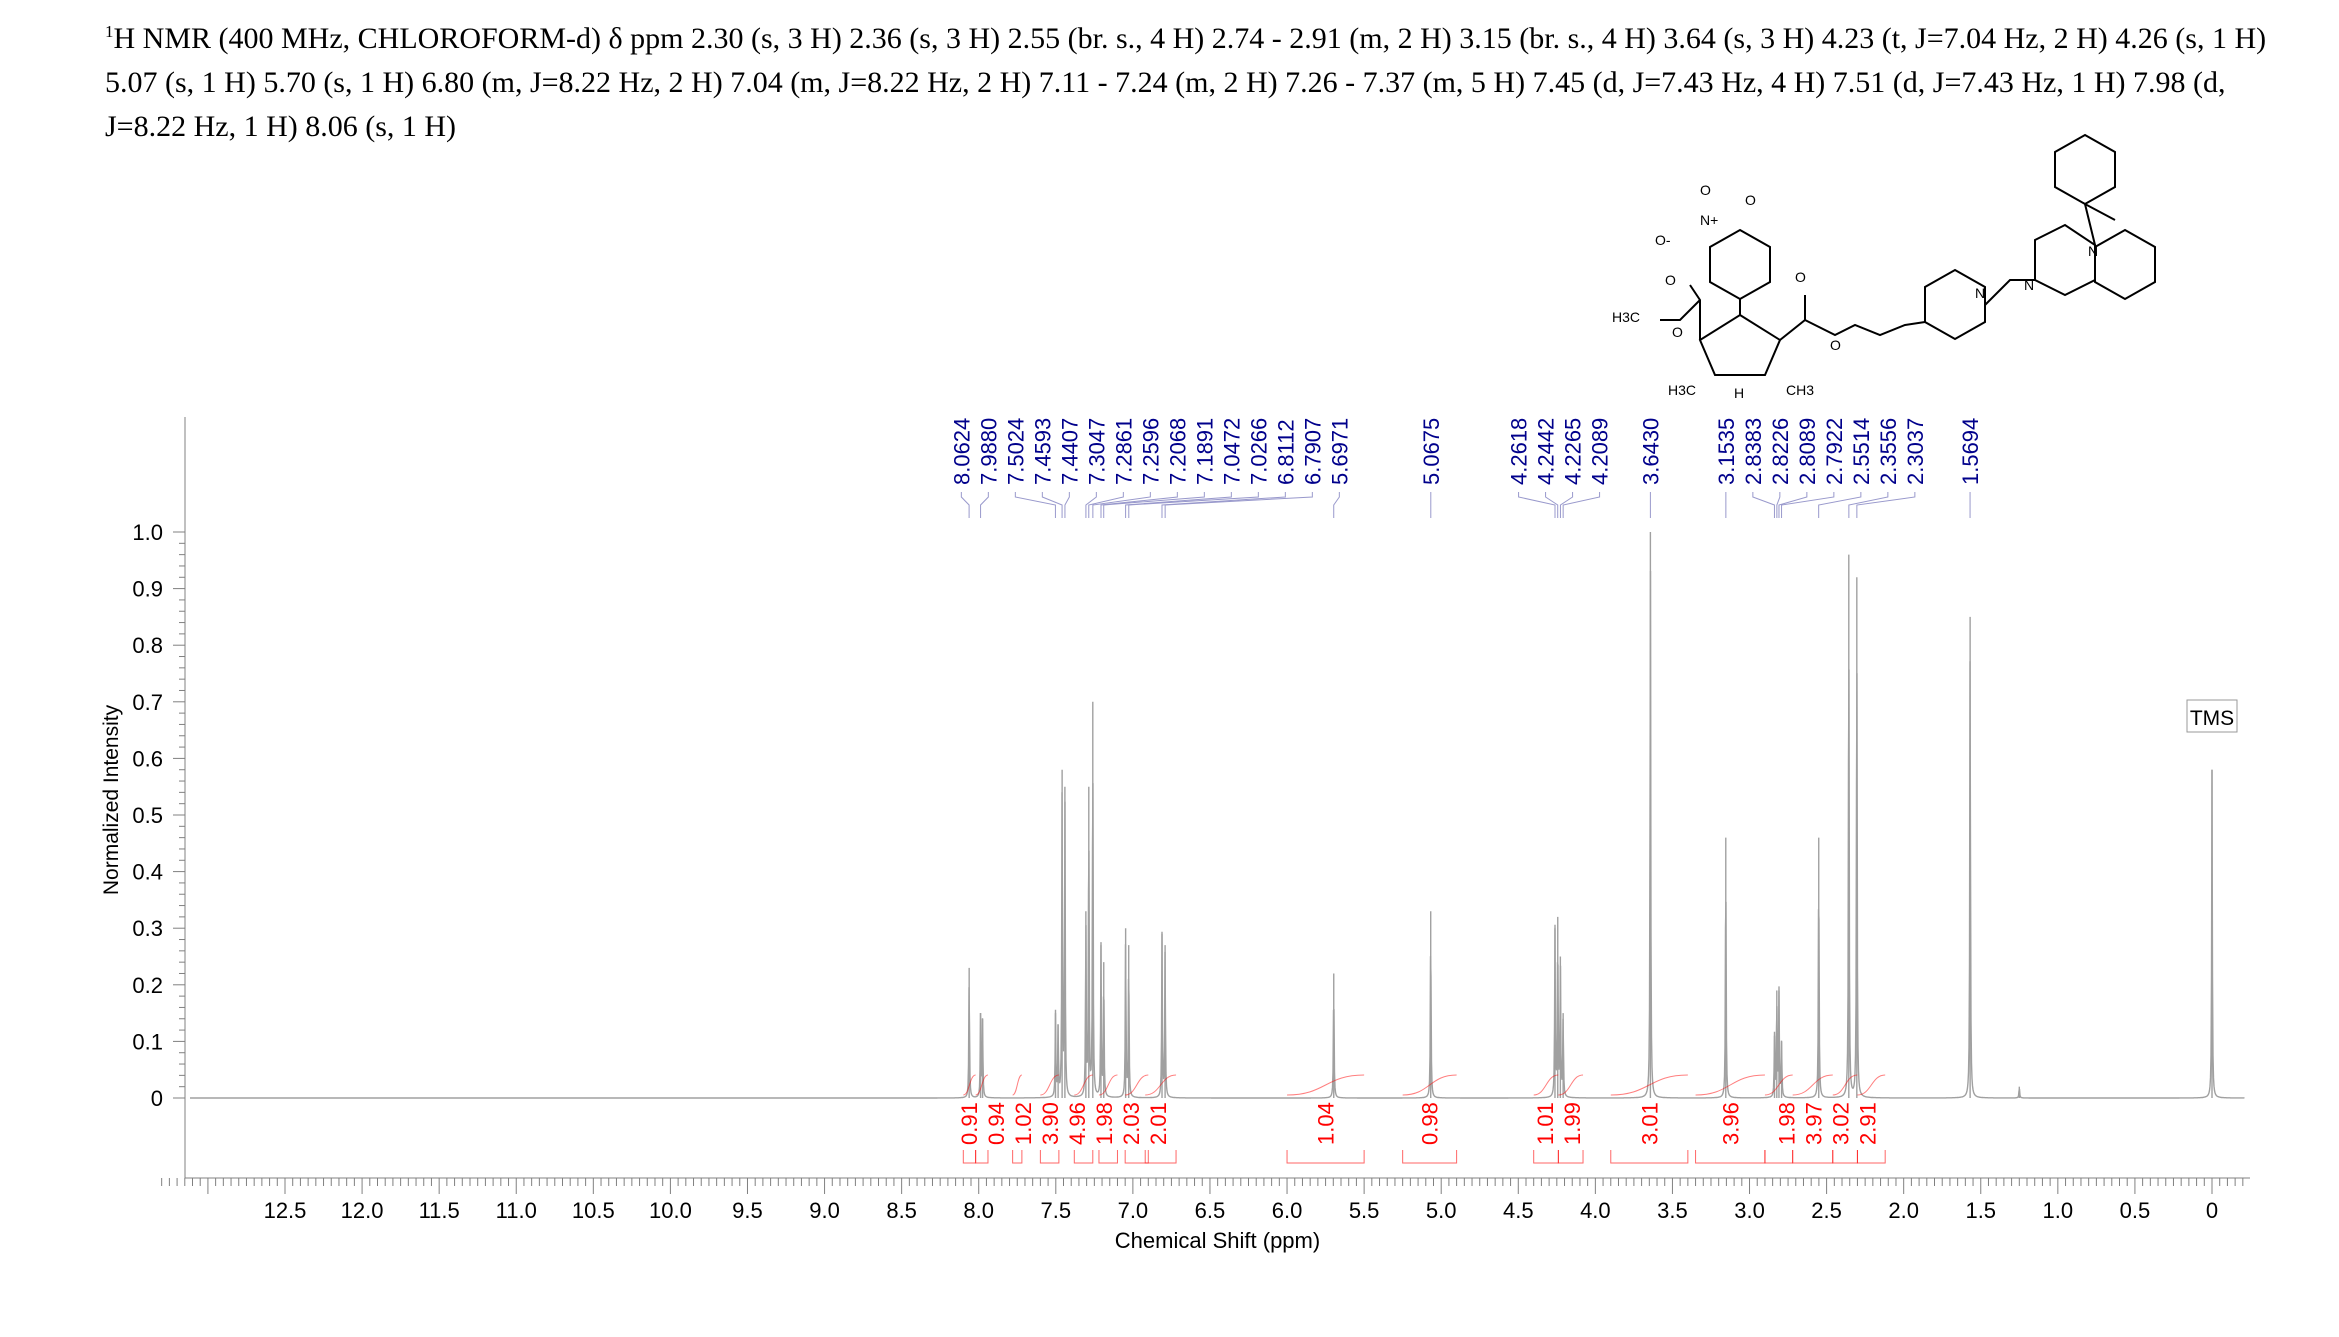  Describe the element at coordinates (1123, 451) in the screenshot. I see `peak-label: 7.2861` at that location.